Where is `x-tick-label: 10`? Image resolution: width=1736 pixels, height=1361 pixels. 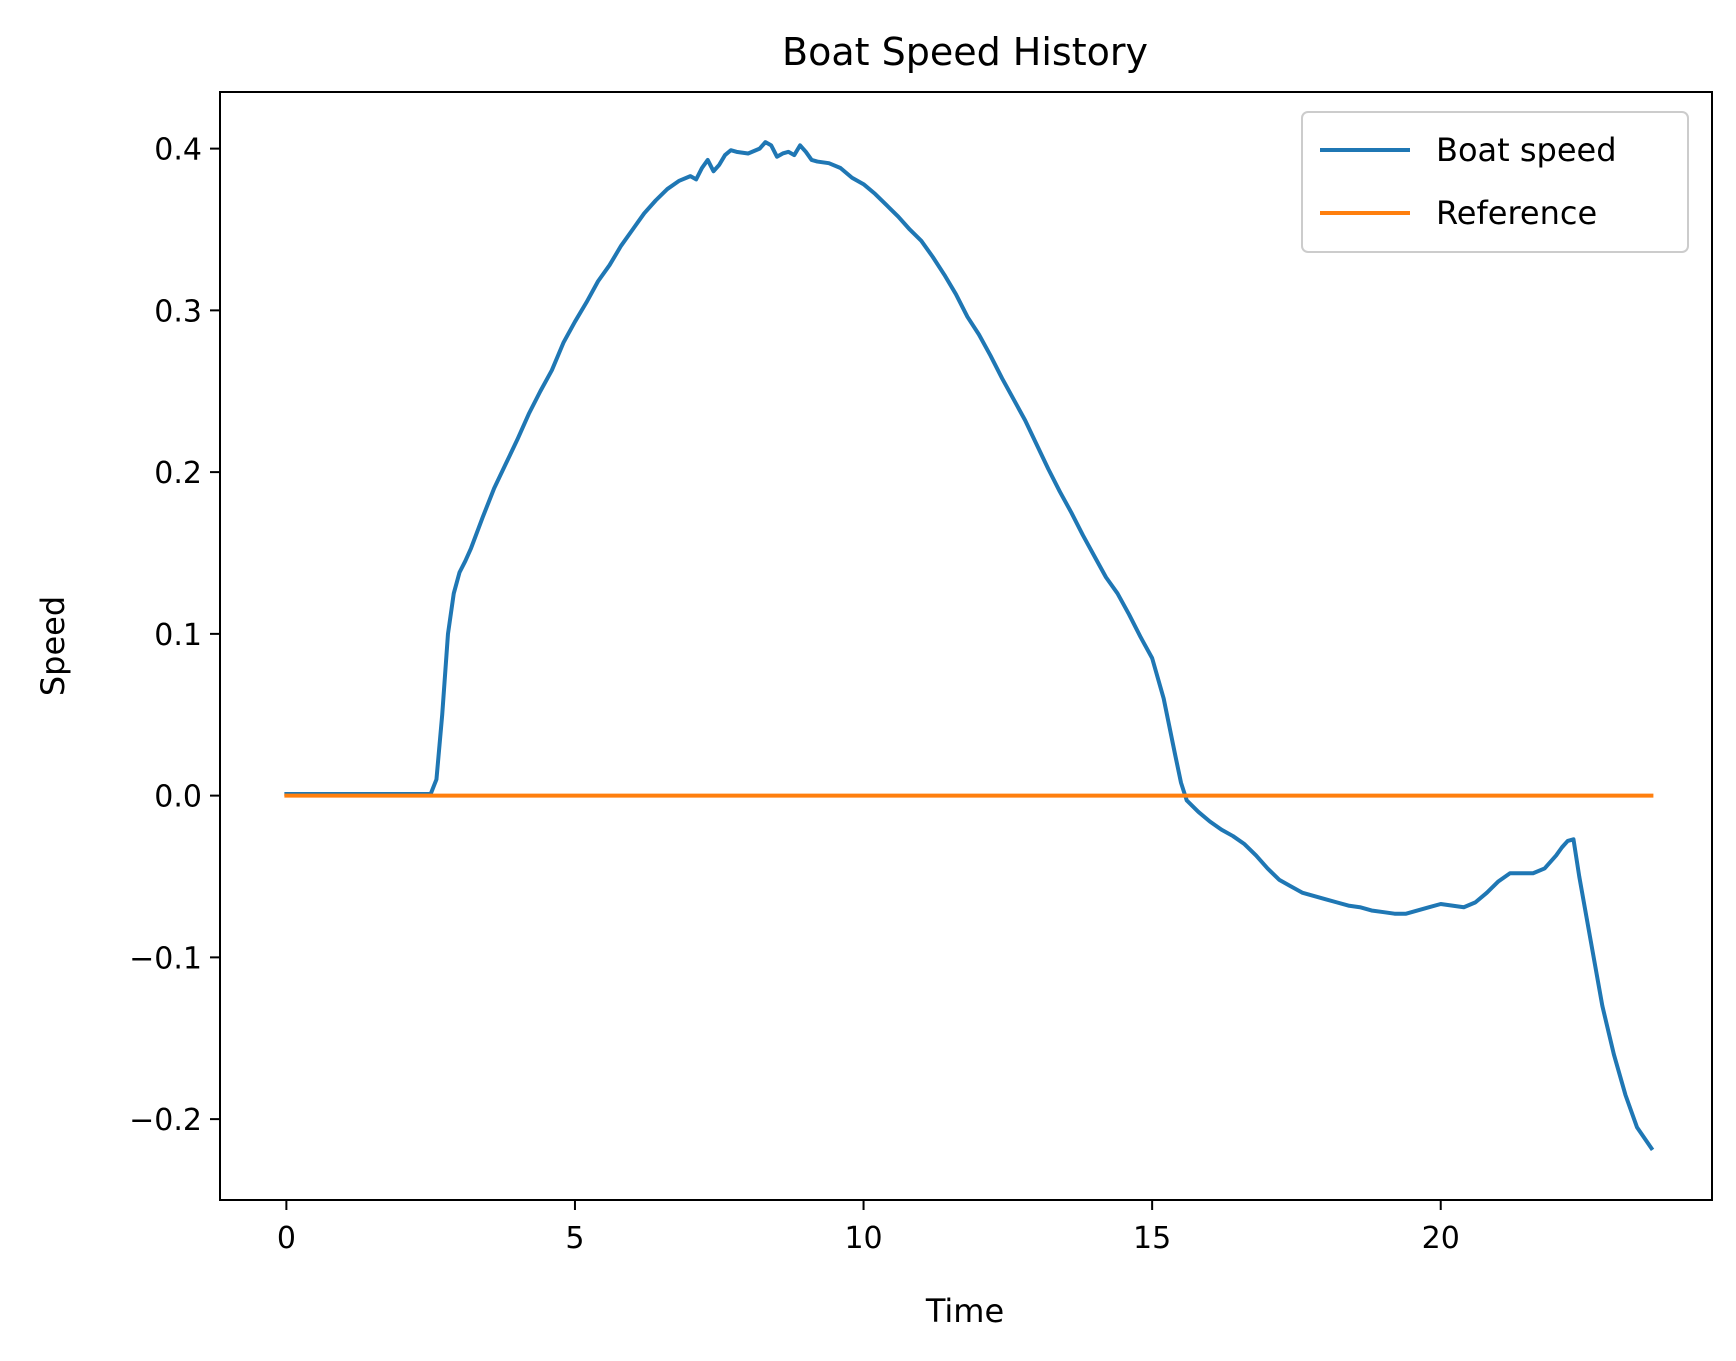 x-tick-label: 10 is located at coordinates (863, 1238).